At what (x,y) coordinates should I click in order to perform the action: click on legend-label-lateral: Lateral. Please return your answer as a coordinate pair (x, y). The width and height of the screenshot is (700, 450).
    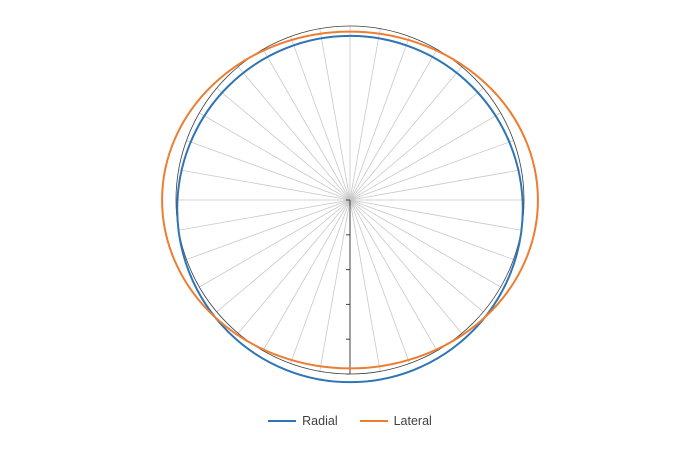
    Looking at the image, I should click on (412, 421).